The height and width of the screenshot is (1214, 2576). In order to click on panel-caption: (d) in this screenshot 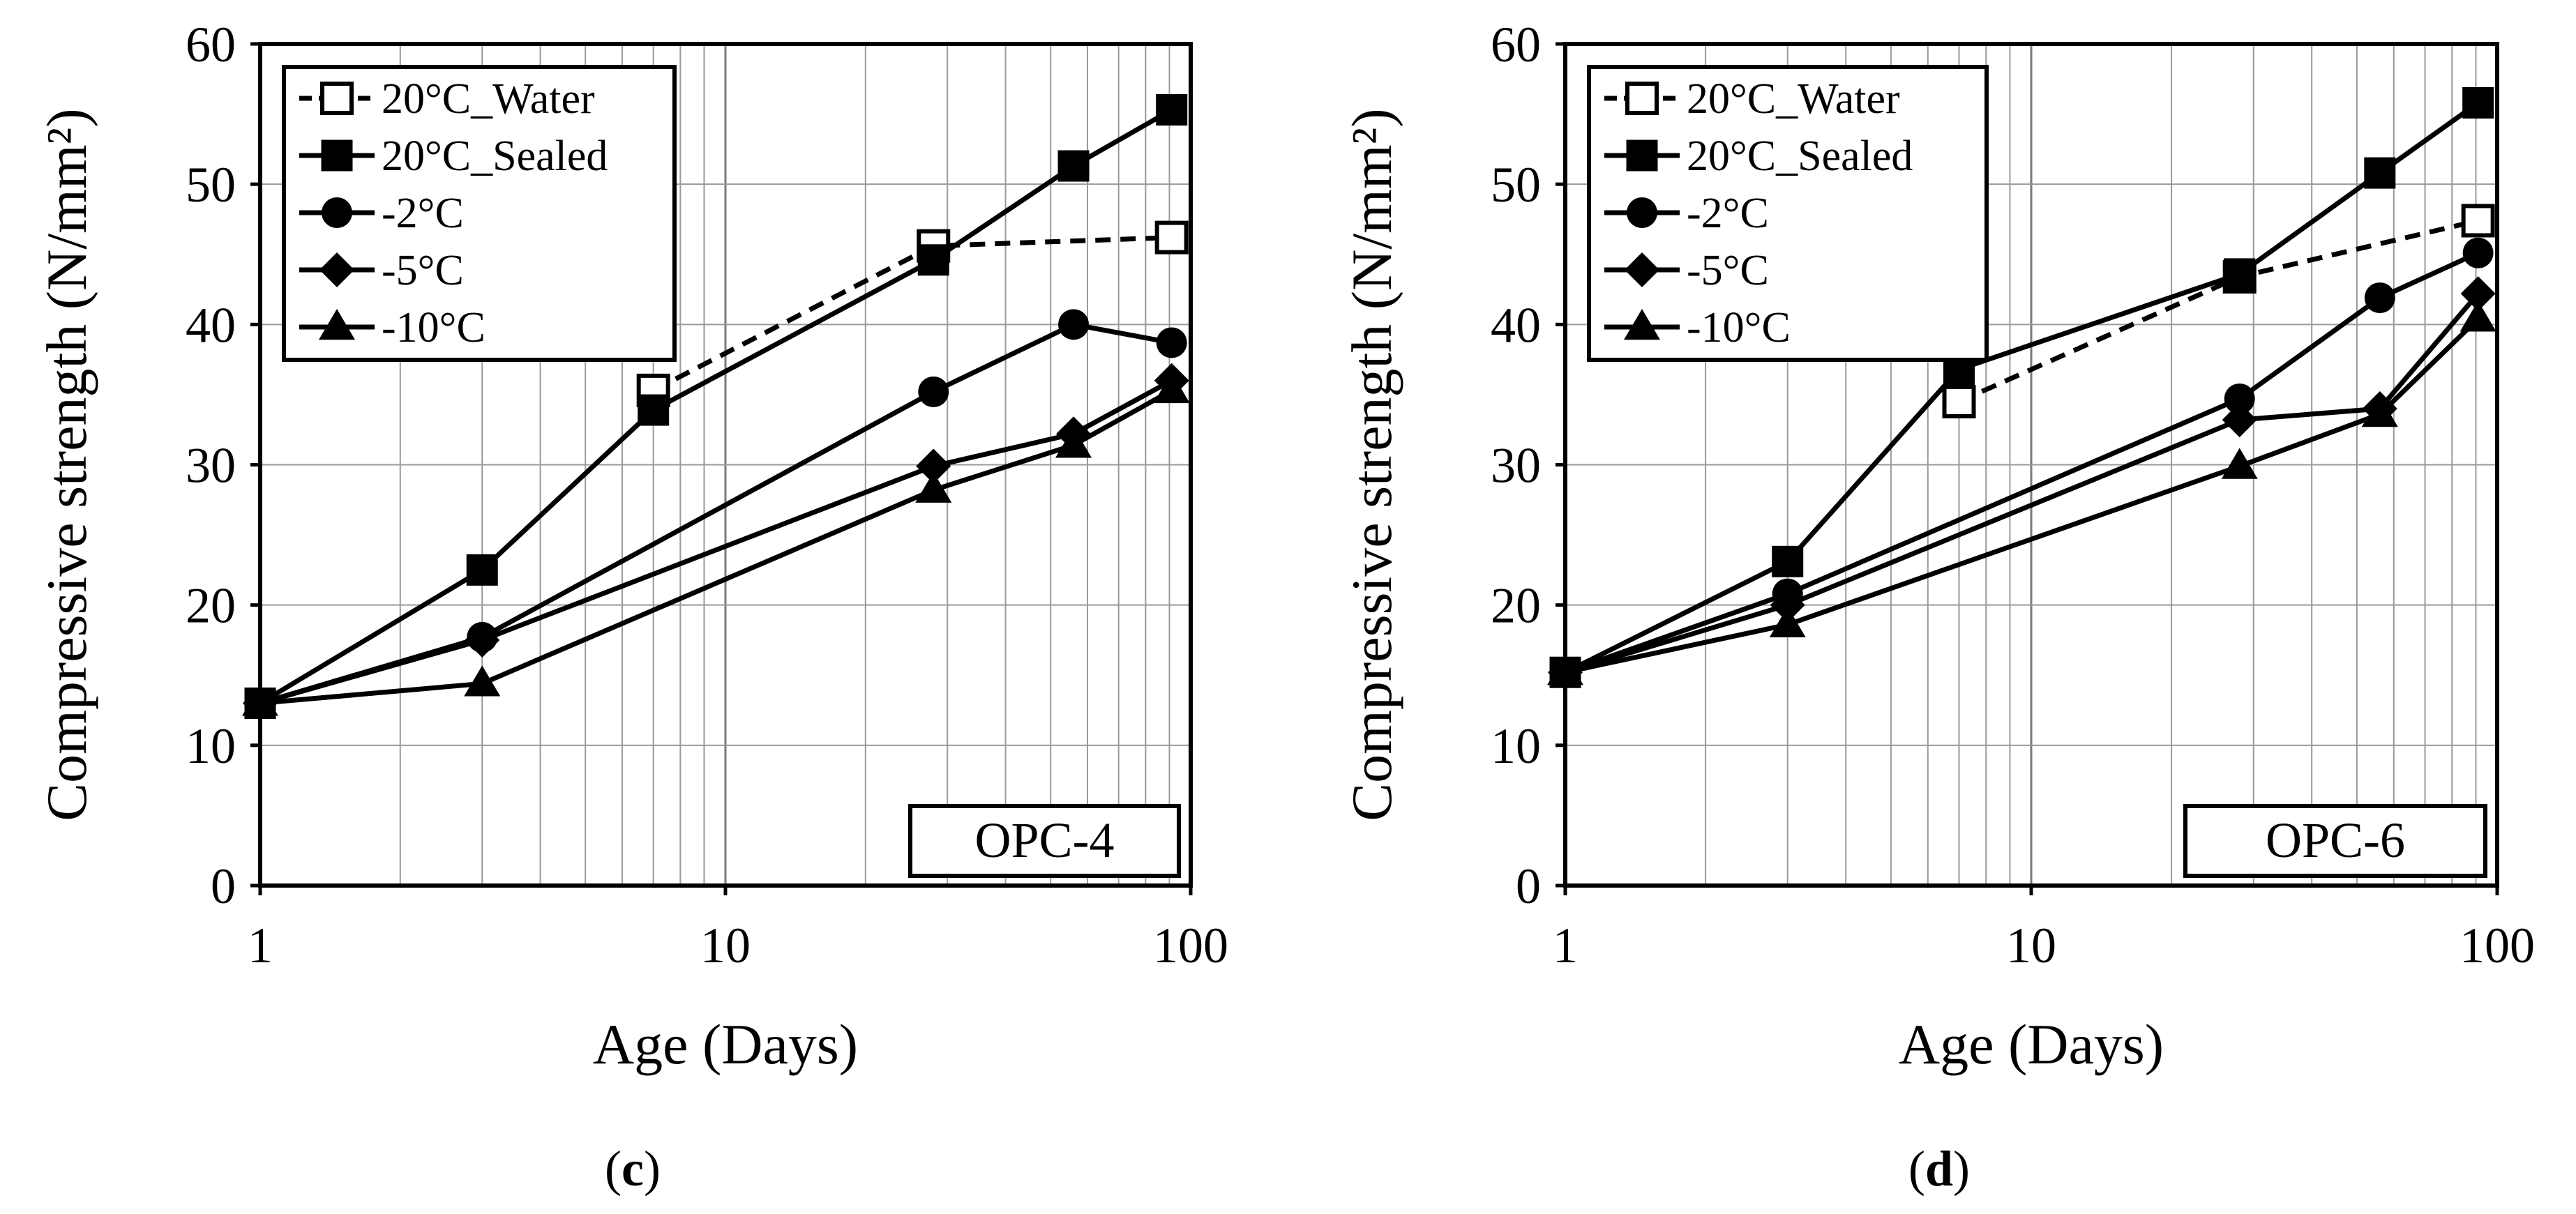, I will do `click(1939, 1169)`.